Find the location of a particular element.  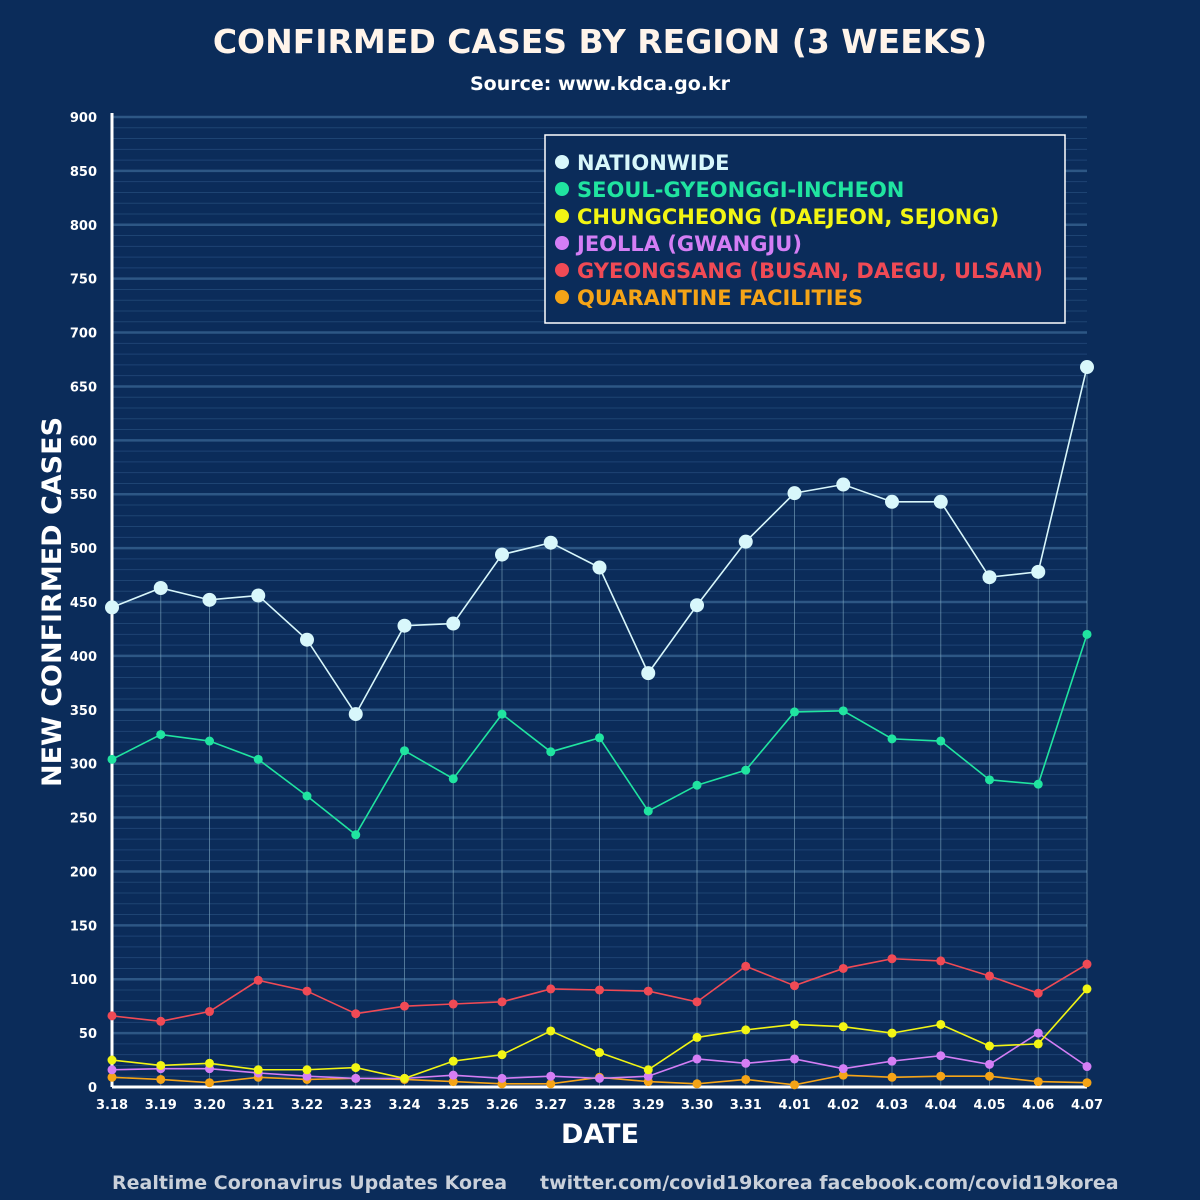

x-tick-label: 3.21 is located at coordinates (258, 1105).